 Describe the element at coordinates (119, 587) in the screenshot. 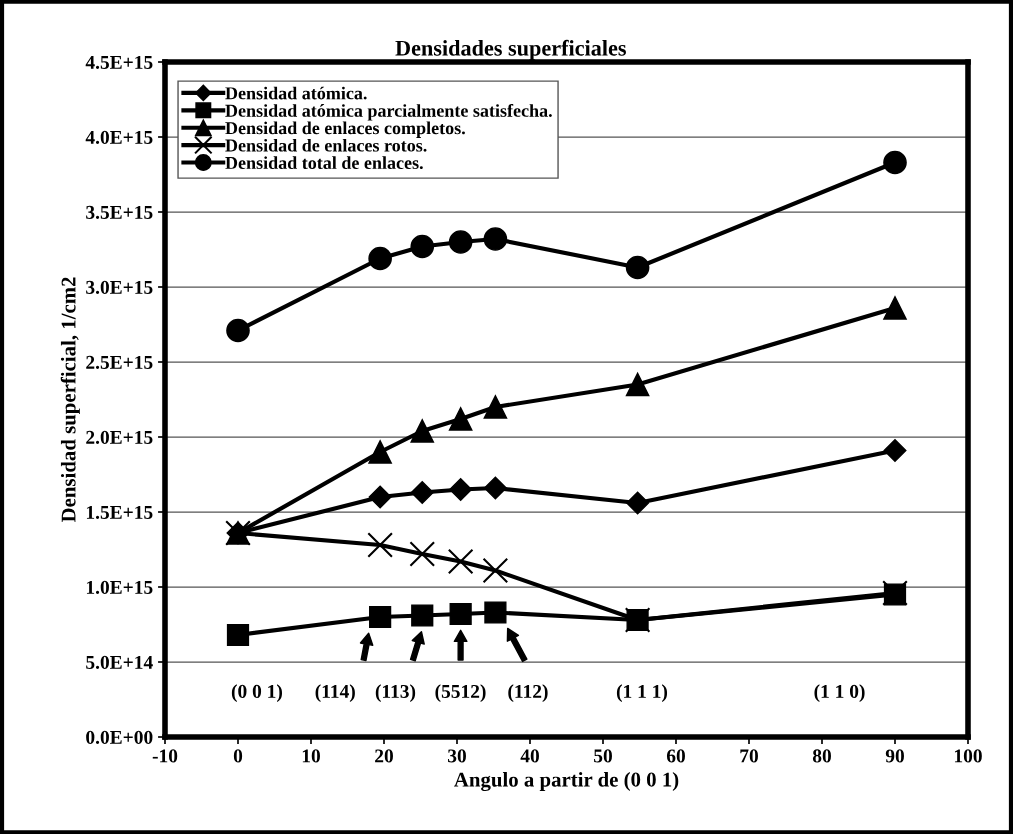

I see `y-tick-label: 1.0E+15` at that location.